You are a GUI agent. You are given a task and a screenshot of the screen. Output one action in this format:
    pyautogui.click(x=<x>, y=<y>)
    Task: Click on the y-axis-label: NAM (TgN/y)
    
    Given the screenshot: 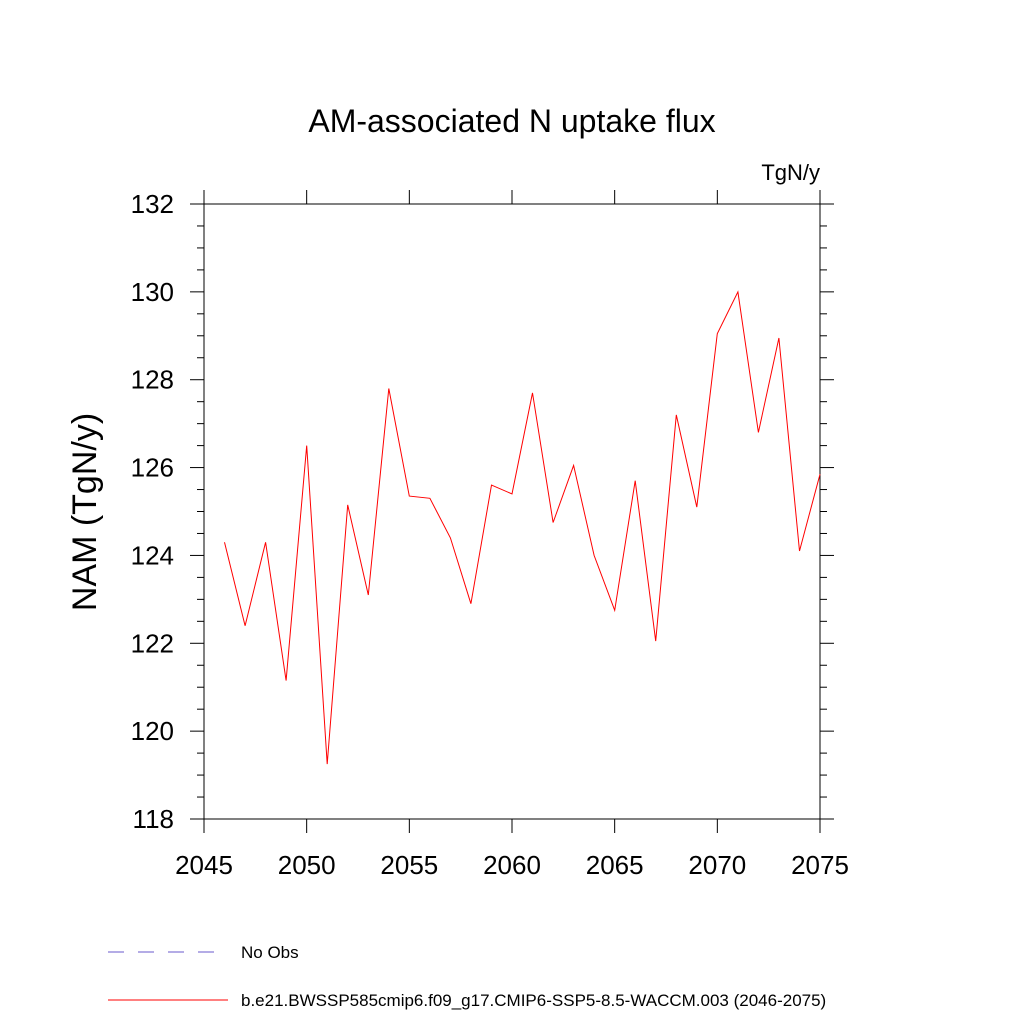 What is the action you would take?
    pyautogui.click(x=85, y=512)
    